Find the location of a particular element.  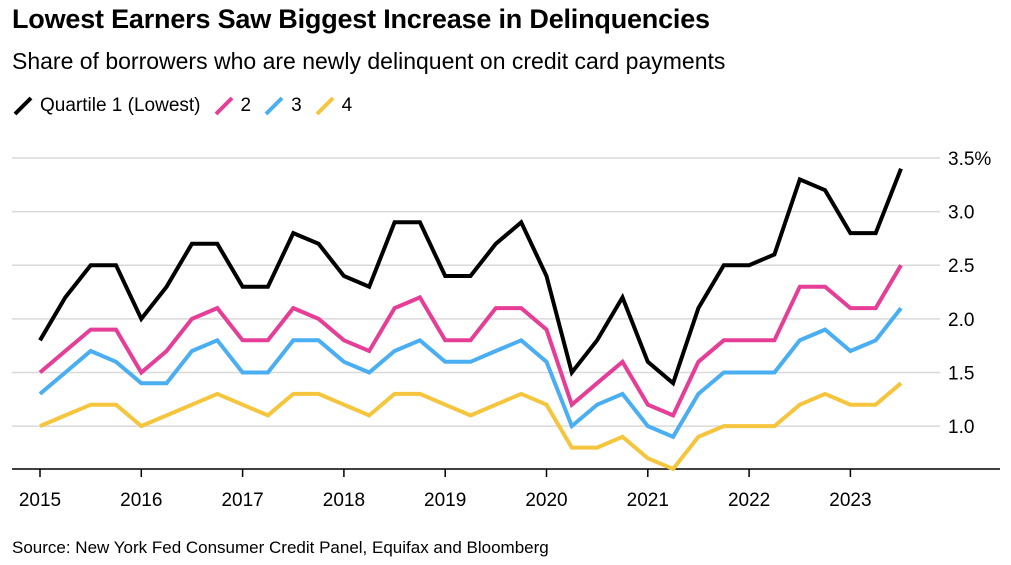

x-tick-label-2015: 2015 is located at coordinates (40, 500).